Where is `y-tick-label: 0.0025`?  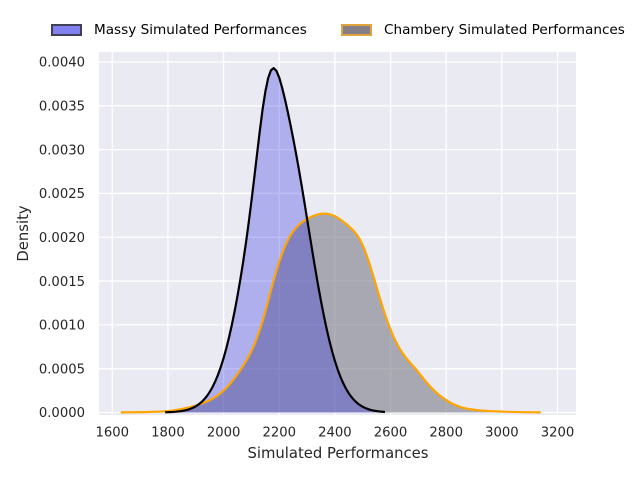
y-tick-label: 0.0025 is located at coordinates (62, 194).